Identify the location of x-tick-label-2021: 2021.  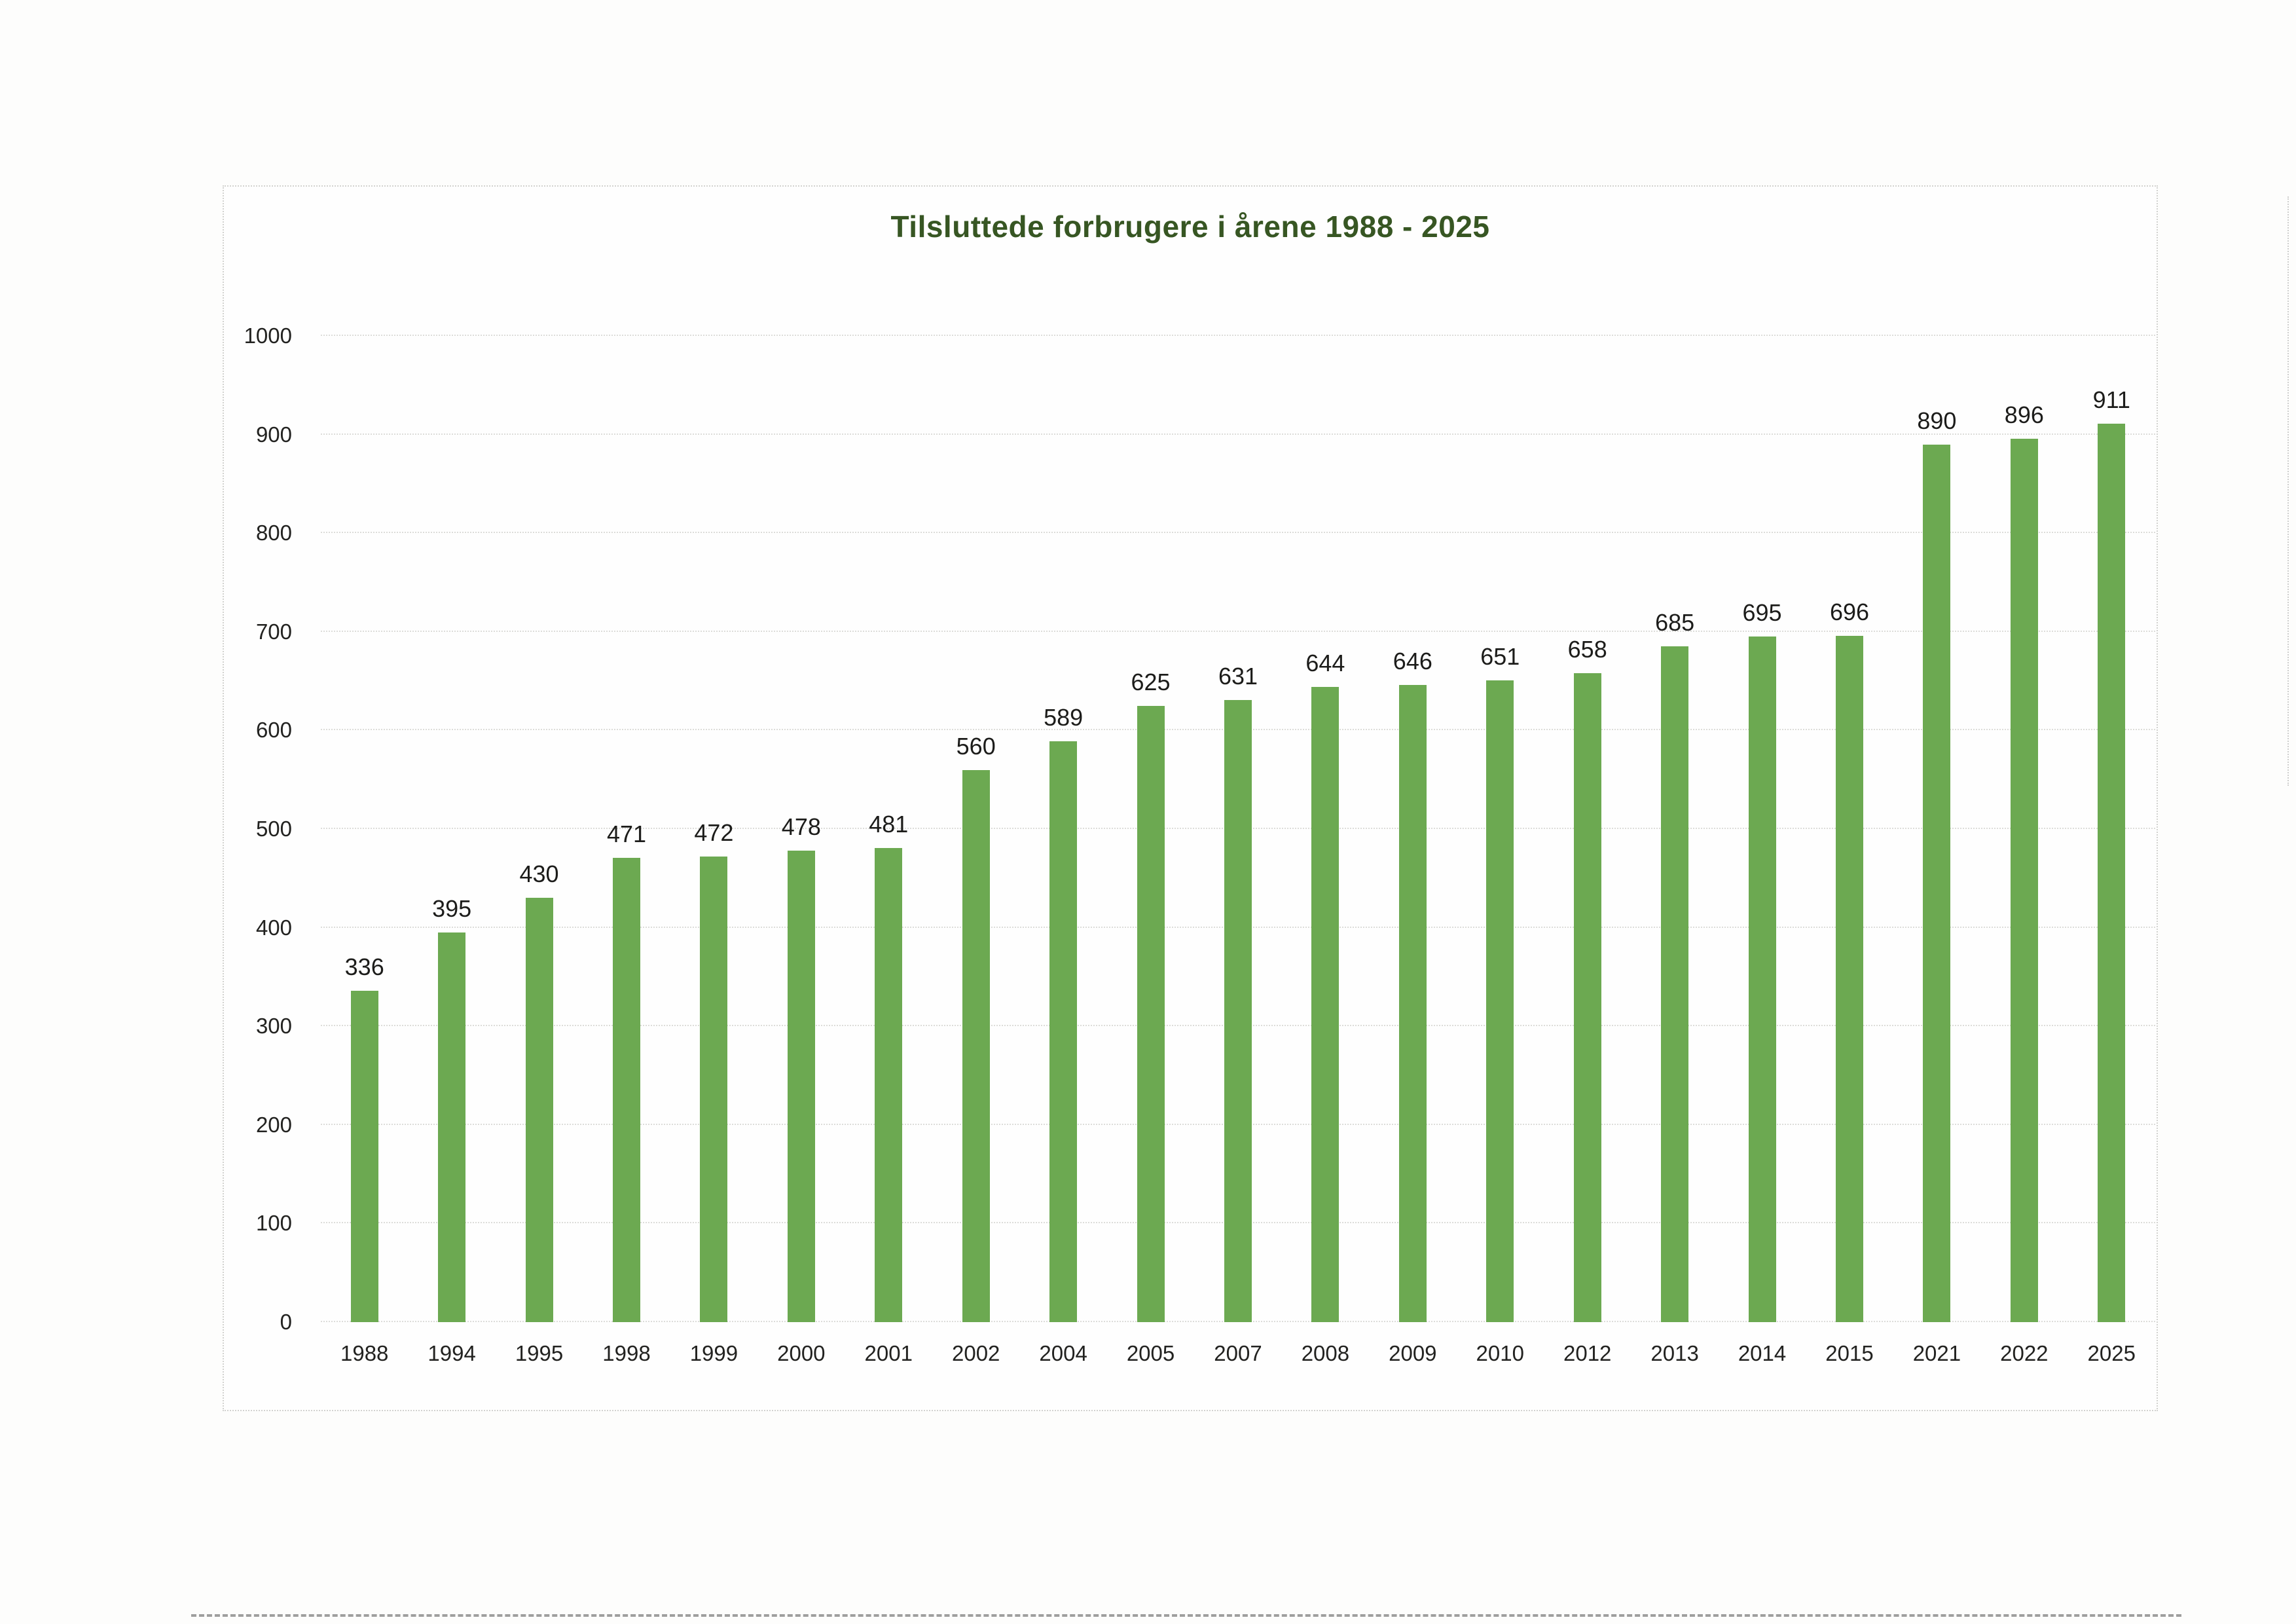
(1936, 1353).